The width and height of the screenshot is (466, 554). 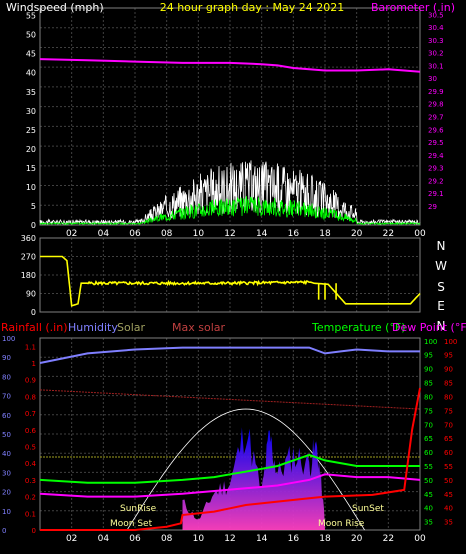 I want to click on direction-panel-series, so click(x=230, y=281).